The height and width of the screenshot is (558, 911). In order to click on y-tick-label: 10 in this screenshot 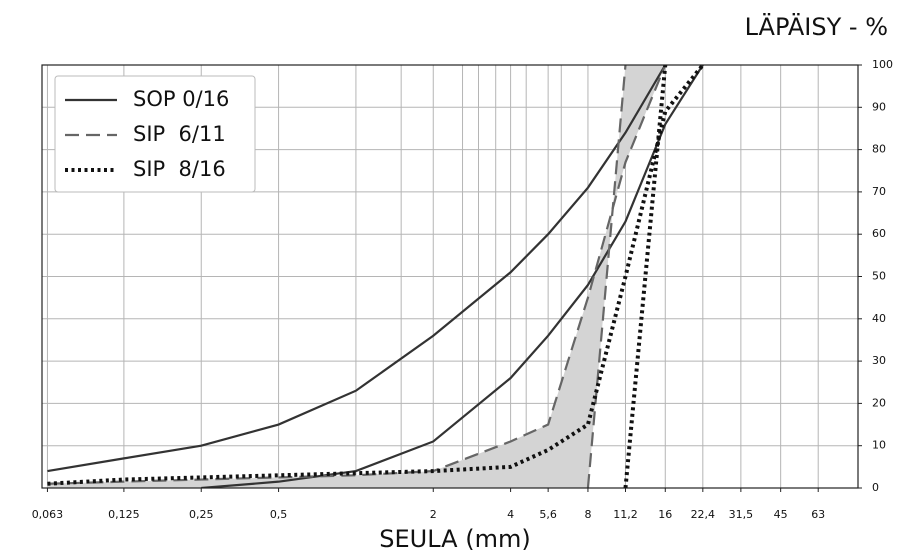, I will do `click(879, 445)`.